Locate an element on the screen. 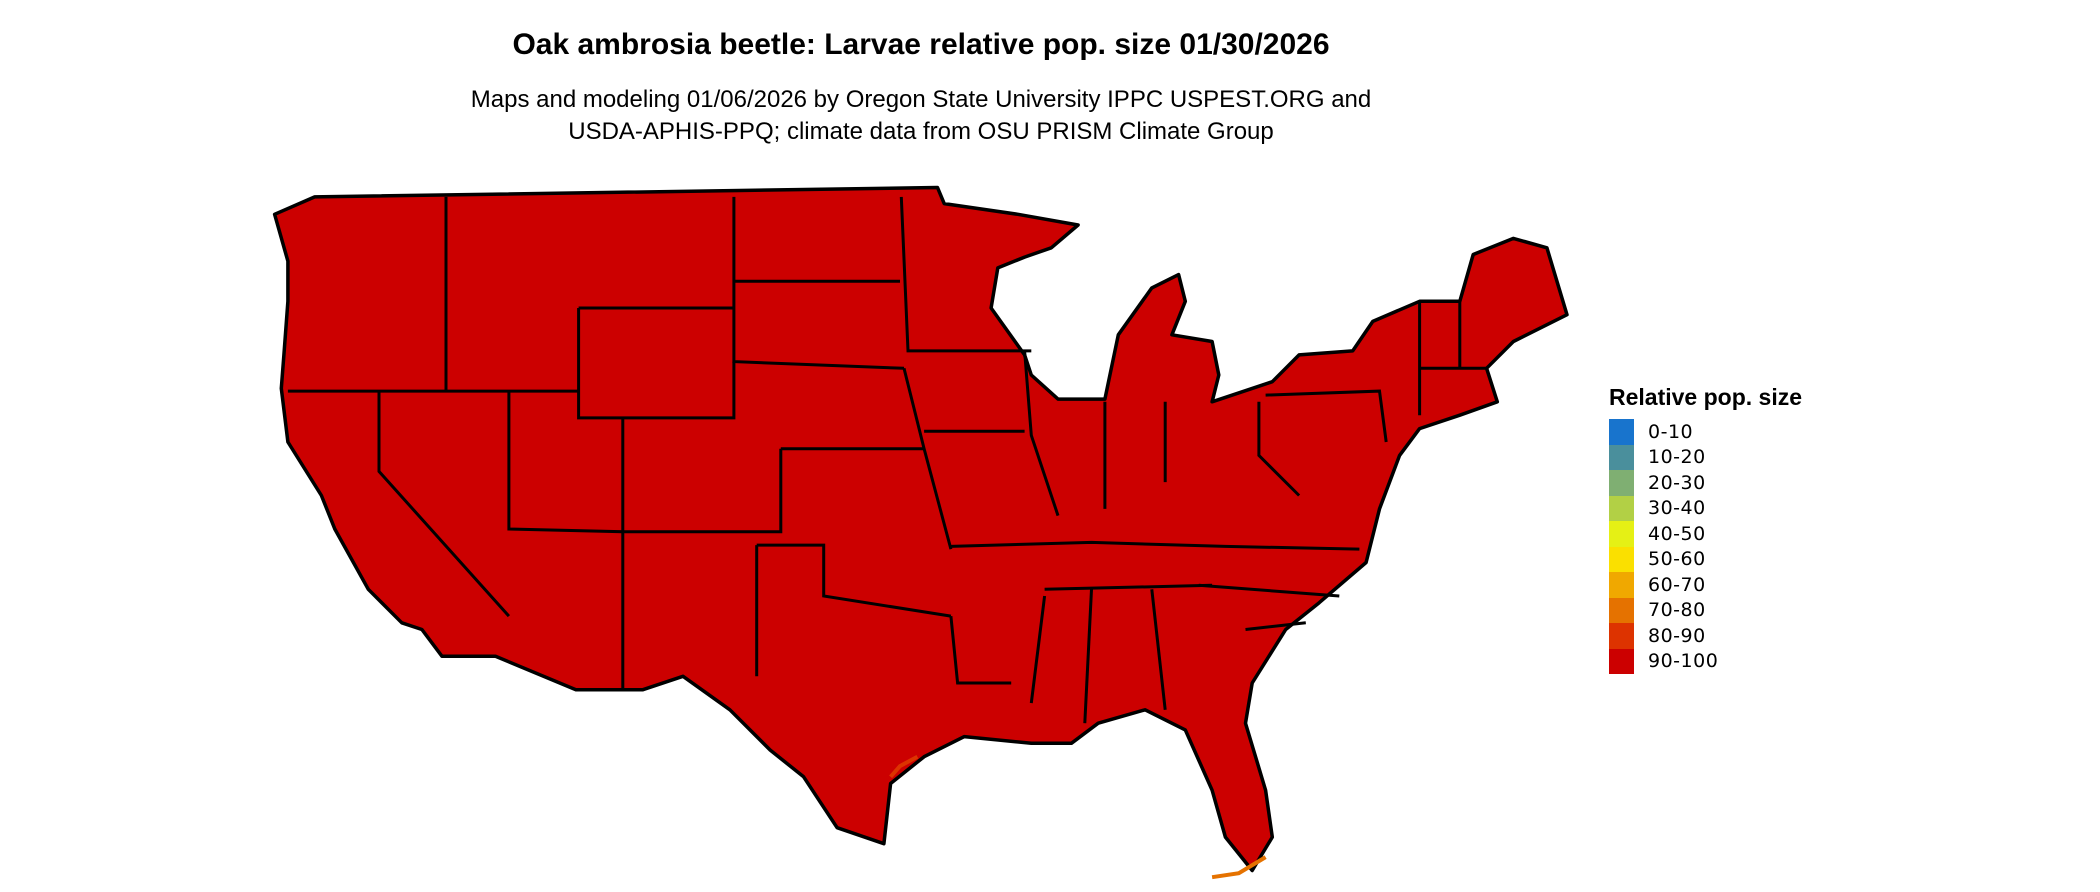  legend-item: 0-10 is located at coordinates (1705, 432).